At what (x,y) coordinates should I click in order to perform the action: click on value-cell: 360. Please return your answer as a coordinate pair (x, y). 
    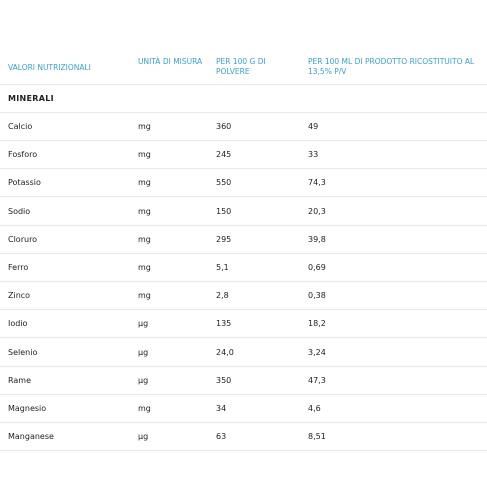
    Looking at the image, I should click on (224, 126).